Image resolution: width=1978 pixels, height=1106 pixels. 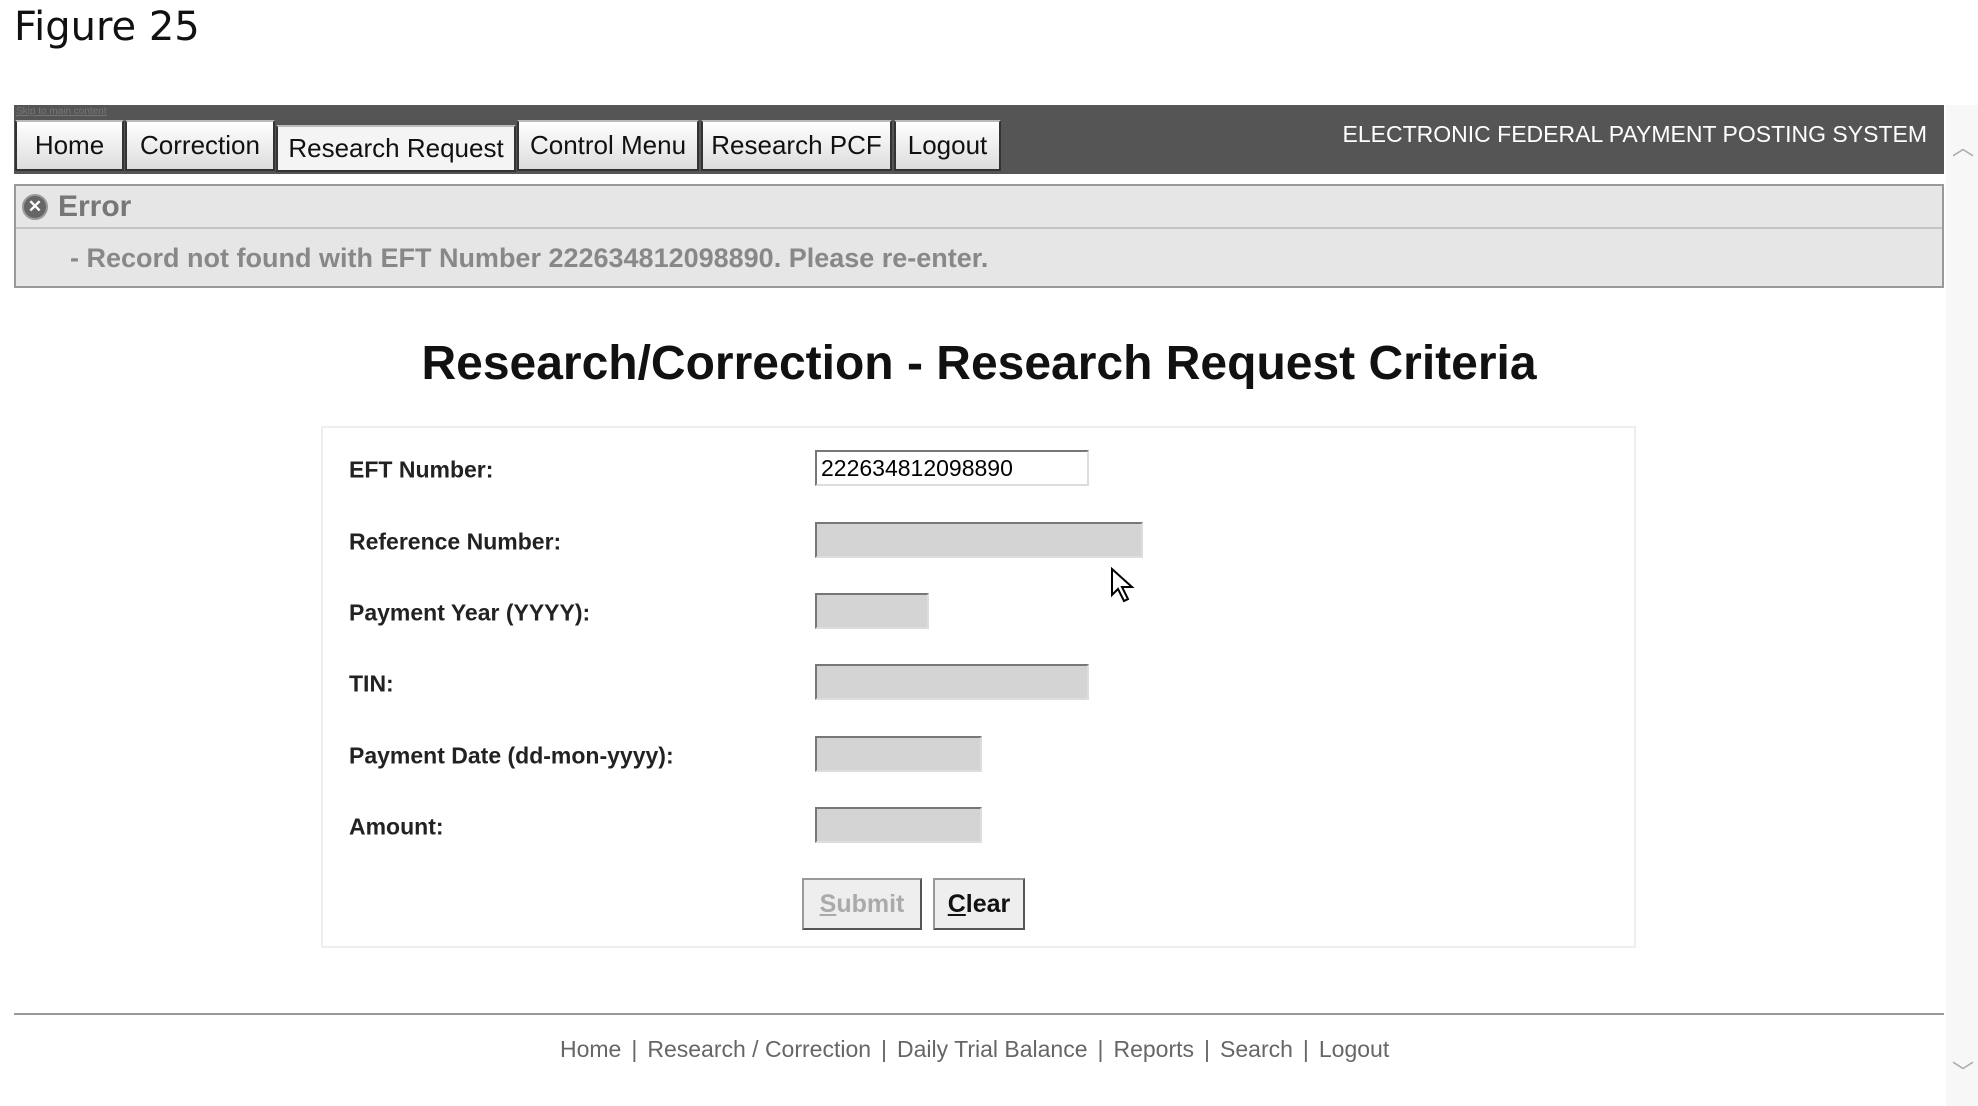 What do you see at coordinates (69, 145) in the screenshot?
I see `tab-home: Home` at bounding box center [69, 145].